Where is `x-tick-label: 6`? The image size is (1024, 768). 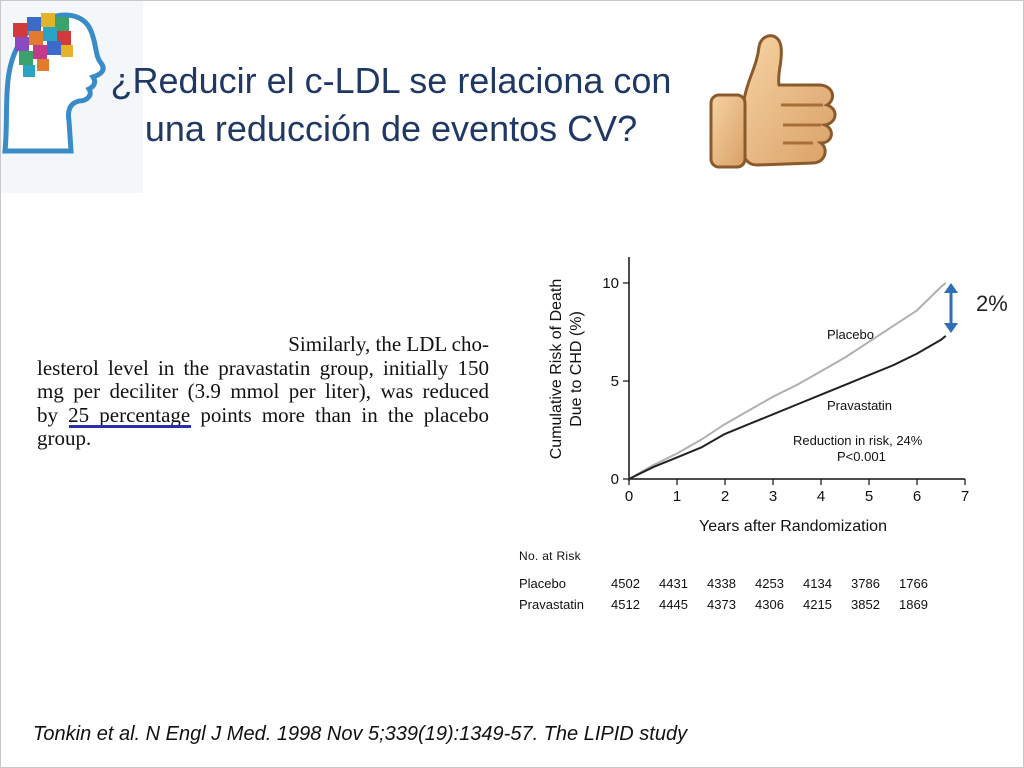
x-tick-label: 6 is located at coordinates (917, 496).